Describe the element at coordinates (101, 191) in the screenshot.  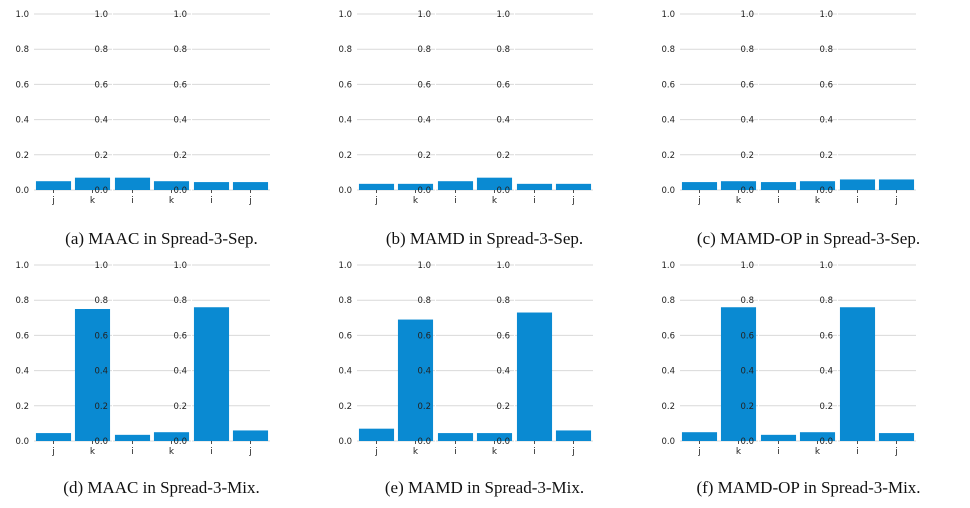
I see `panel-a-sub2-ytick-label: 0.0` at that location.